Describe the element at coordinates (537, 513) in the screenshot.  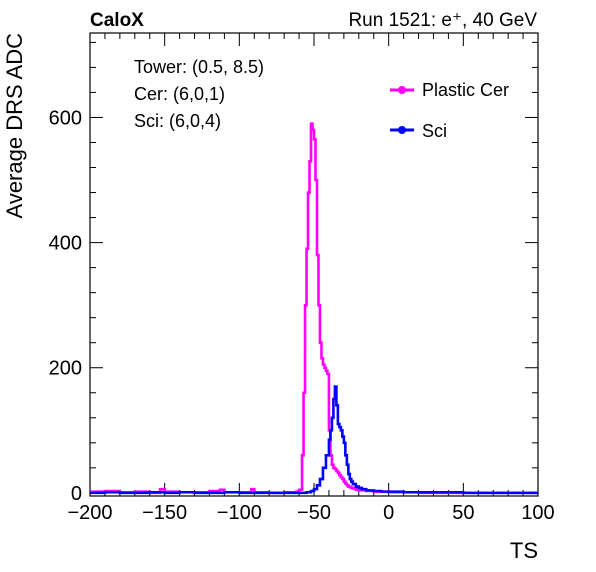
I see `x-tick-label: 100` at that location.